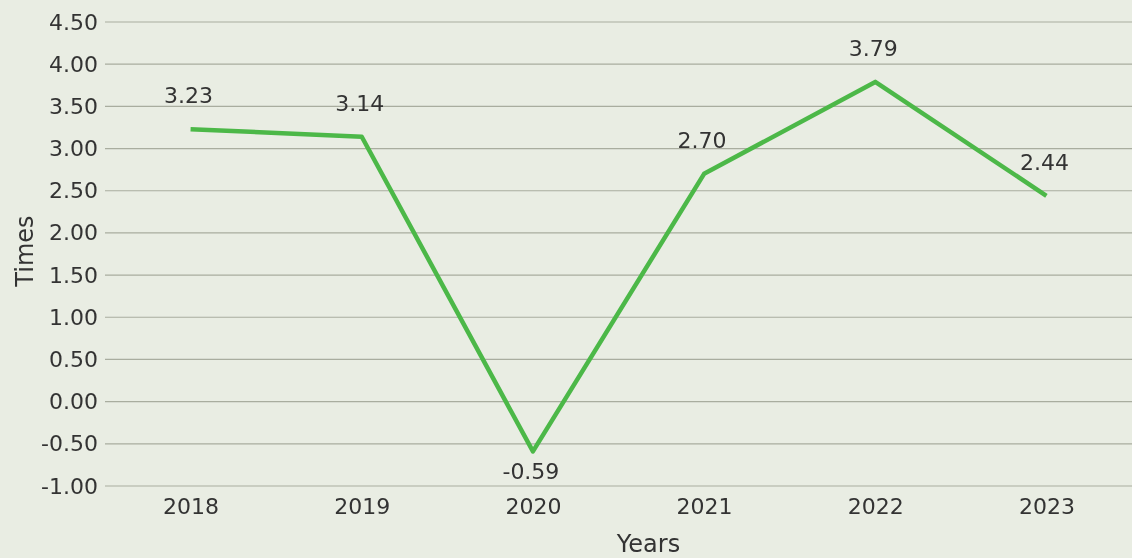 This screenshot has width=1132, height=558. Describe the element at coordinates (73, 22) in the screenshot. I see `y-tick-label: 4.50` at that location.